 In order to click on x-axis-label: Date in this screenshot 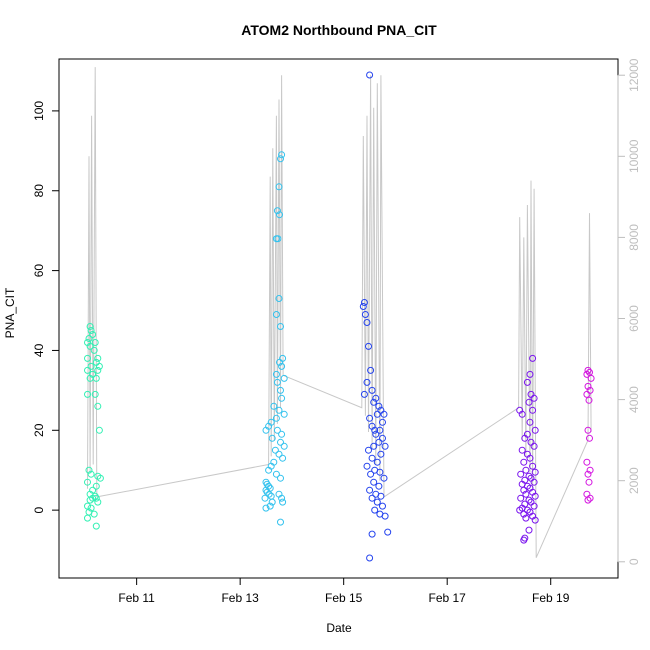, I will do `click(339, 628)`.